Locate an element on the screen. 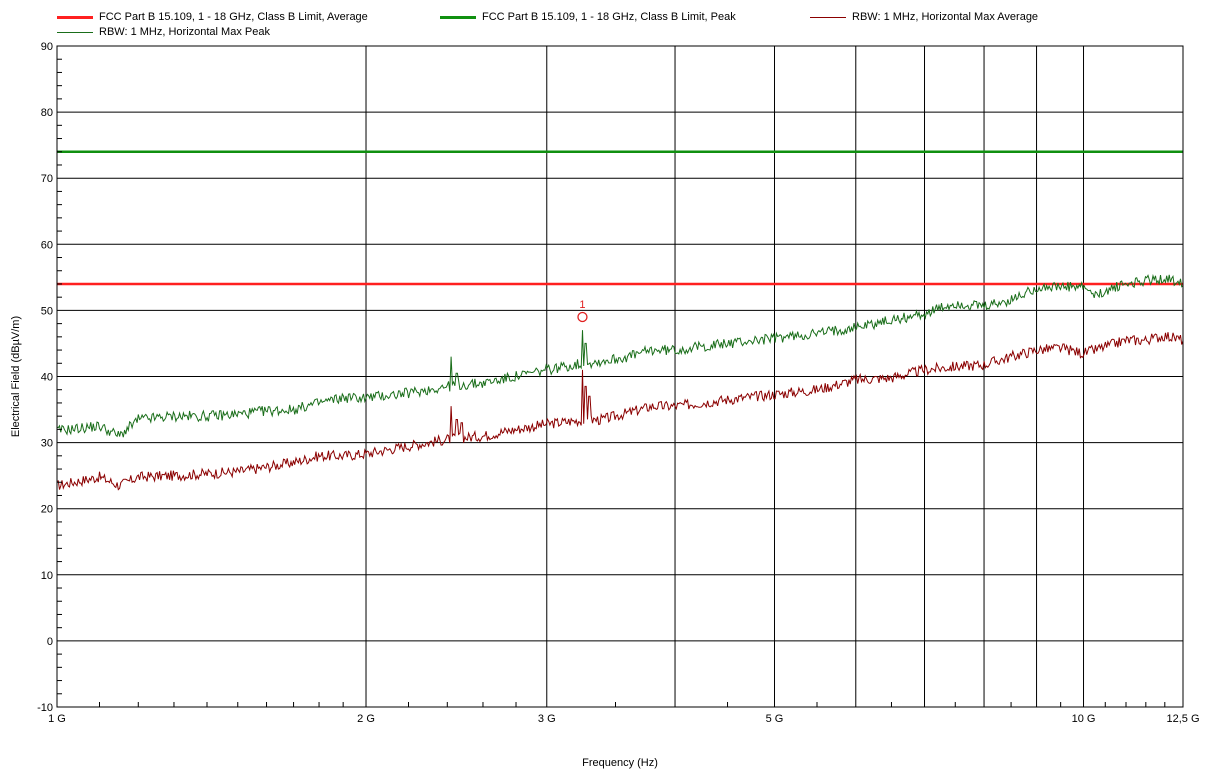 The image size is (1207, 771). max-average-swatch is located at coordinates (828, 17).